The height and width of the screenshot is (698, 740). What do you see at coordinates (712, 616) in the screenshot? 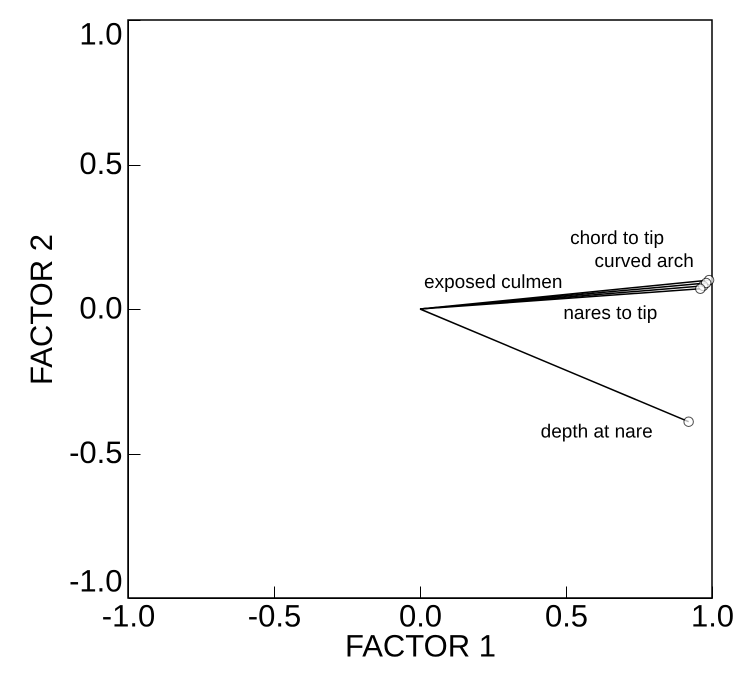
I see `x-tick-label: 1.0` at bounding box center [712, 616].